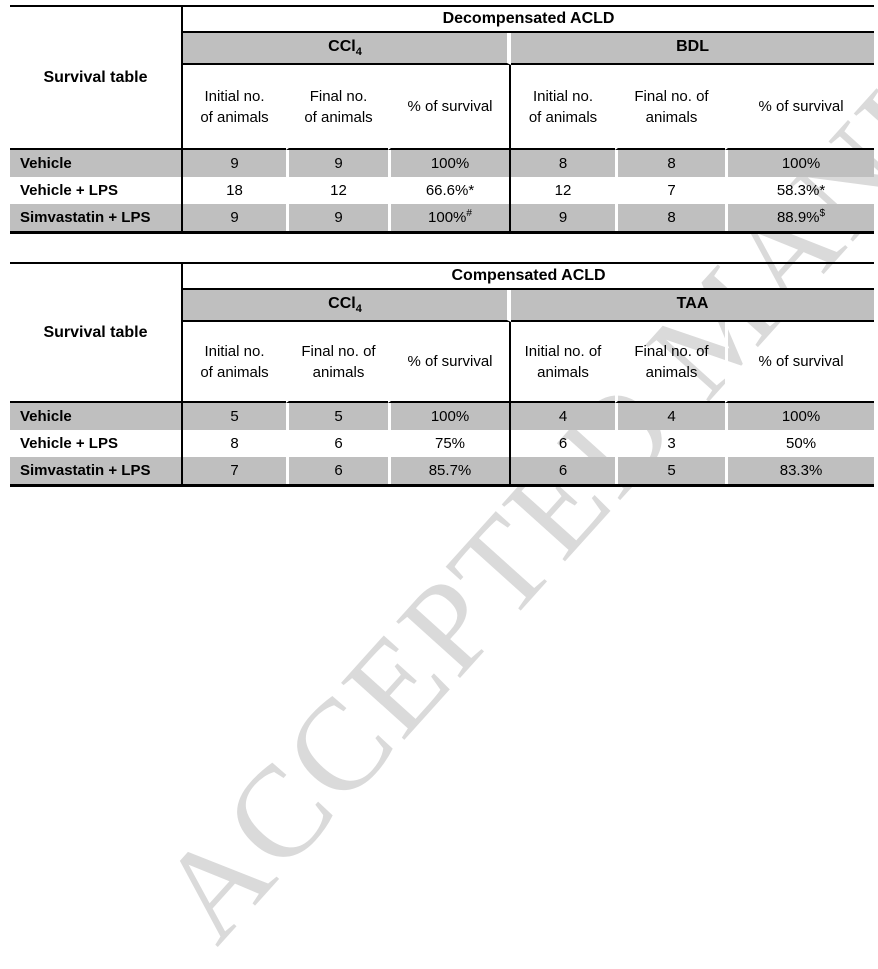 The image size is (878, 969). I want to click on table-row: Survival table Compensated ACLD, so click(442, 333).